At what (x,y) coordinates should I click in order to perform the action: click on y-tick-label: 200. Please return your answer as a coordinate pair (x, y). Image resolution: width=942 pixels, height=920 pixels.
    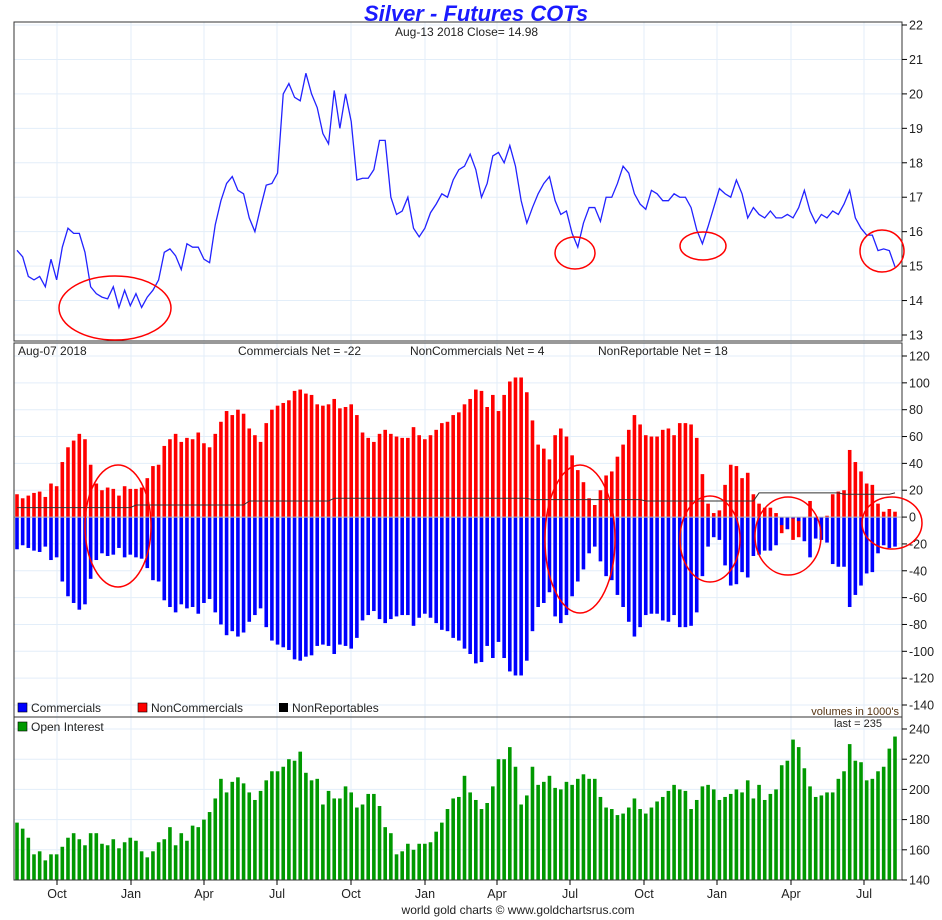
    Looking at the image, I should click on (919, 790).